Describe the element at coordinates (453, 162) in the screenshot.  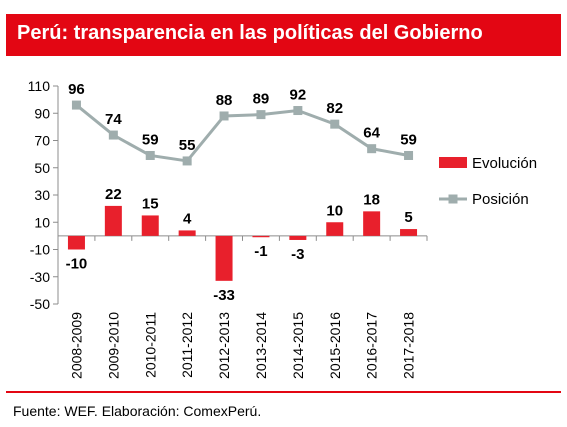
I see `legend-evolucion-swatch` at that location.